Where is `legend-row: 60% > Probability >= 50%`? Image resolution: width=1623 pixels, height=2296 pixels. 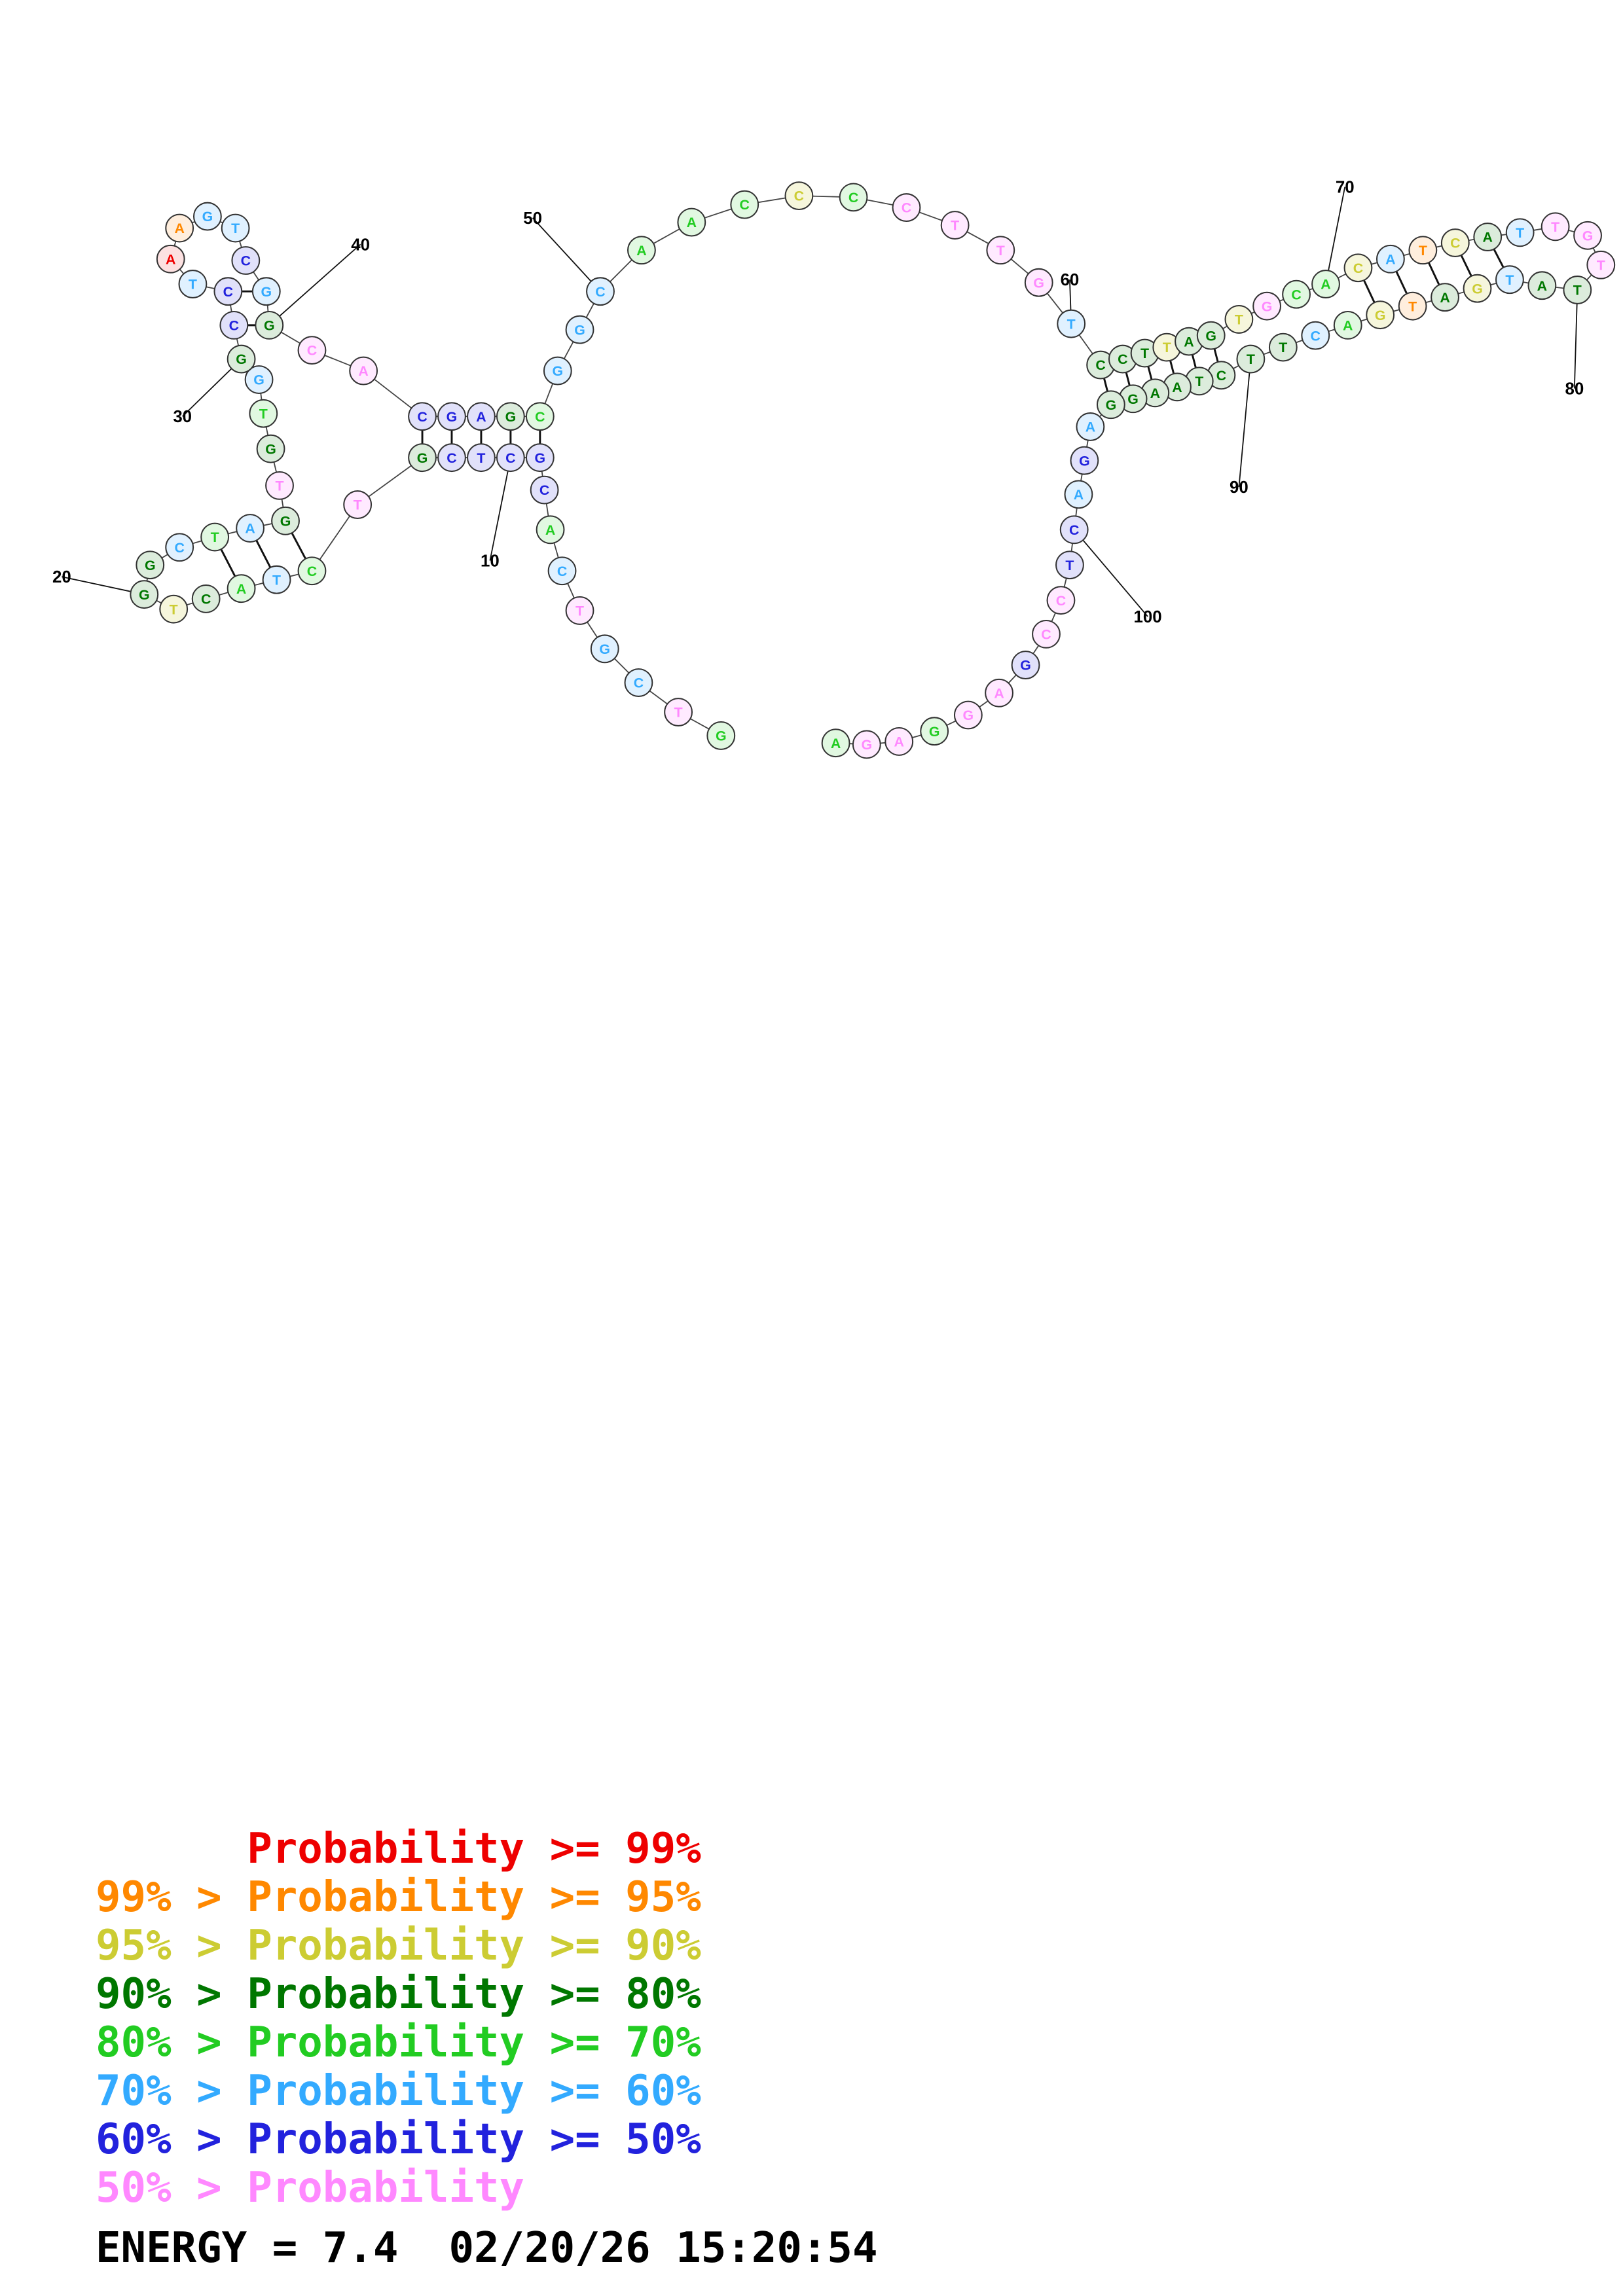
legend-row: 60% > Probability >= 50% is located at coordinates (398, 2139).